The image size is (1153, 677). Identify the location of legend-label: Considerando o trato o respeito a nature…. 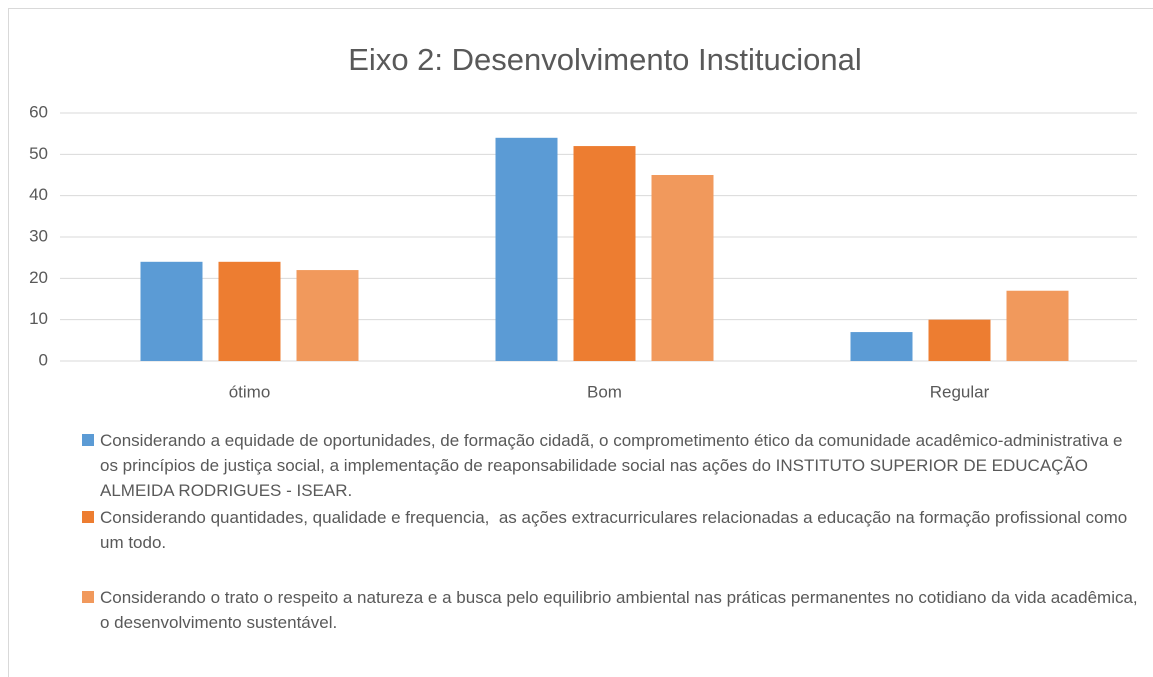
(621, 610).